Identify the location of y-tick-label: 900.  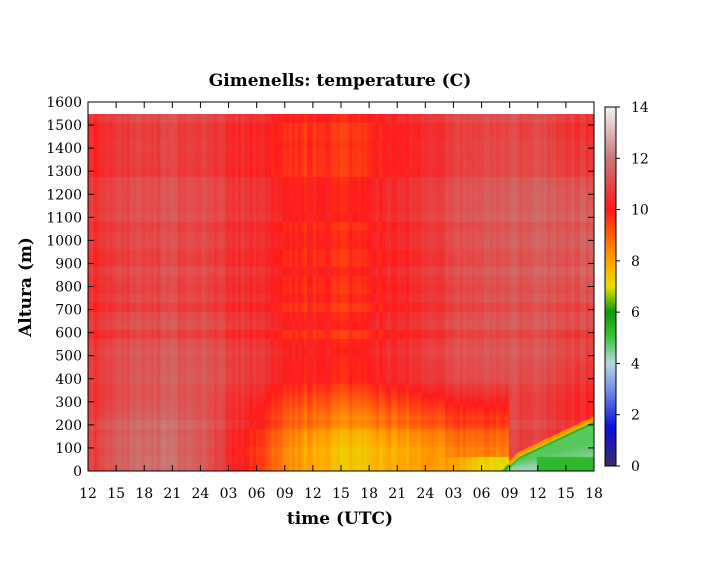
(68, 264).